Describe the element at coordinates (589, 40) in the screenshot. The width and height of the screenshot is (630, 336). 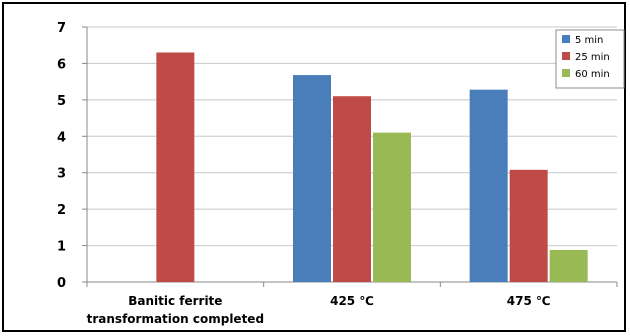
I see `legend-label: 5 min` at that location.